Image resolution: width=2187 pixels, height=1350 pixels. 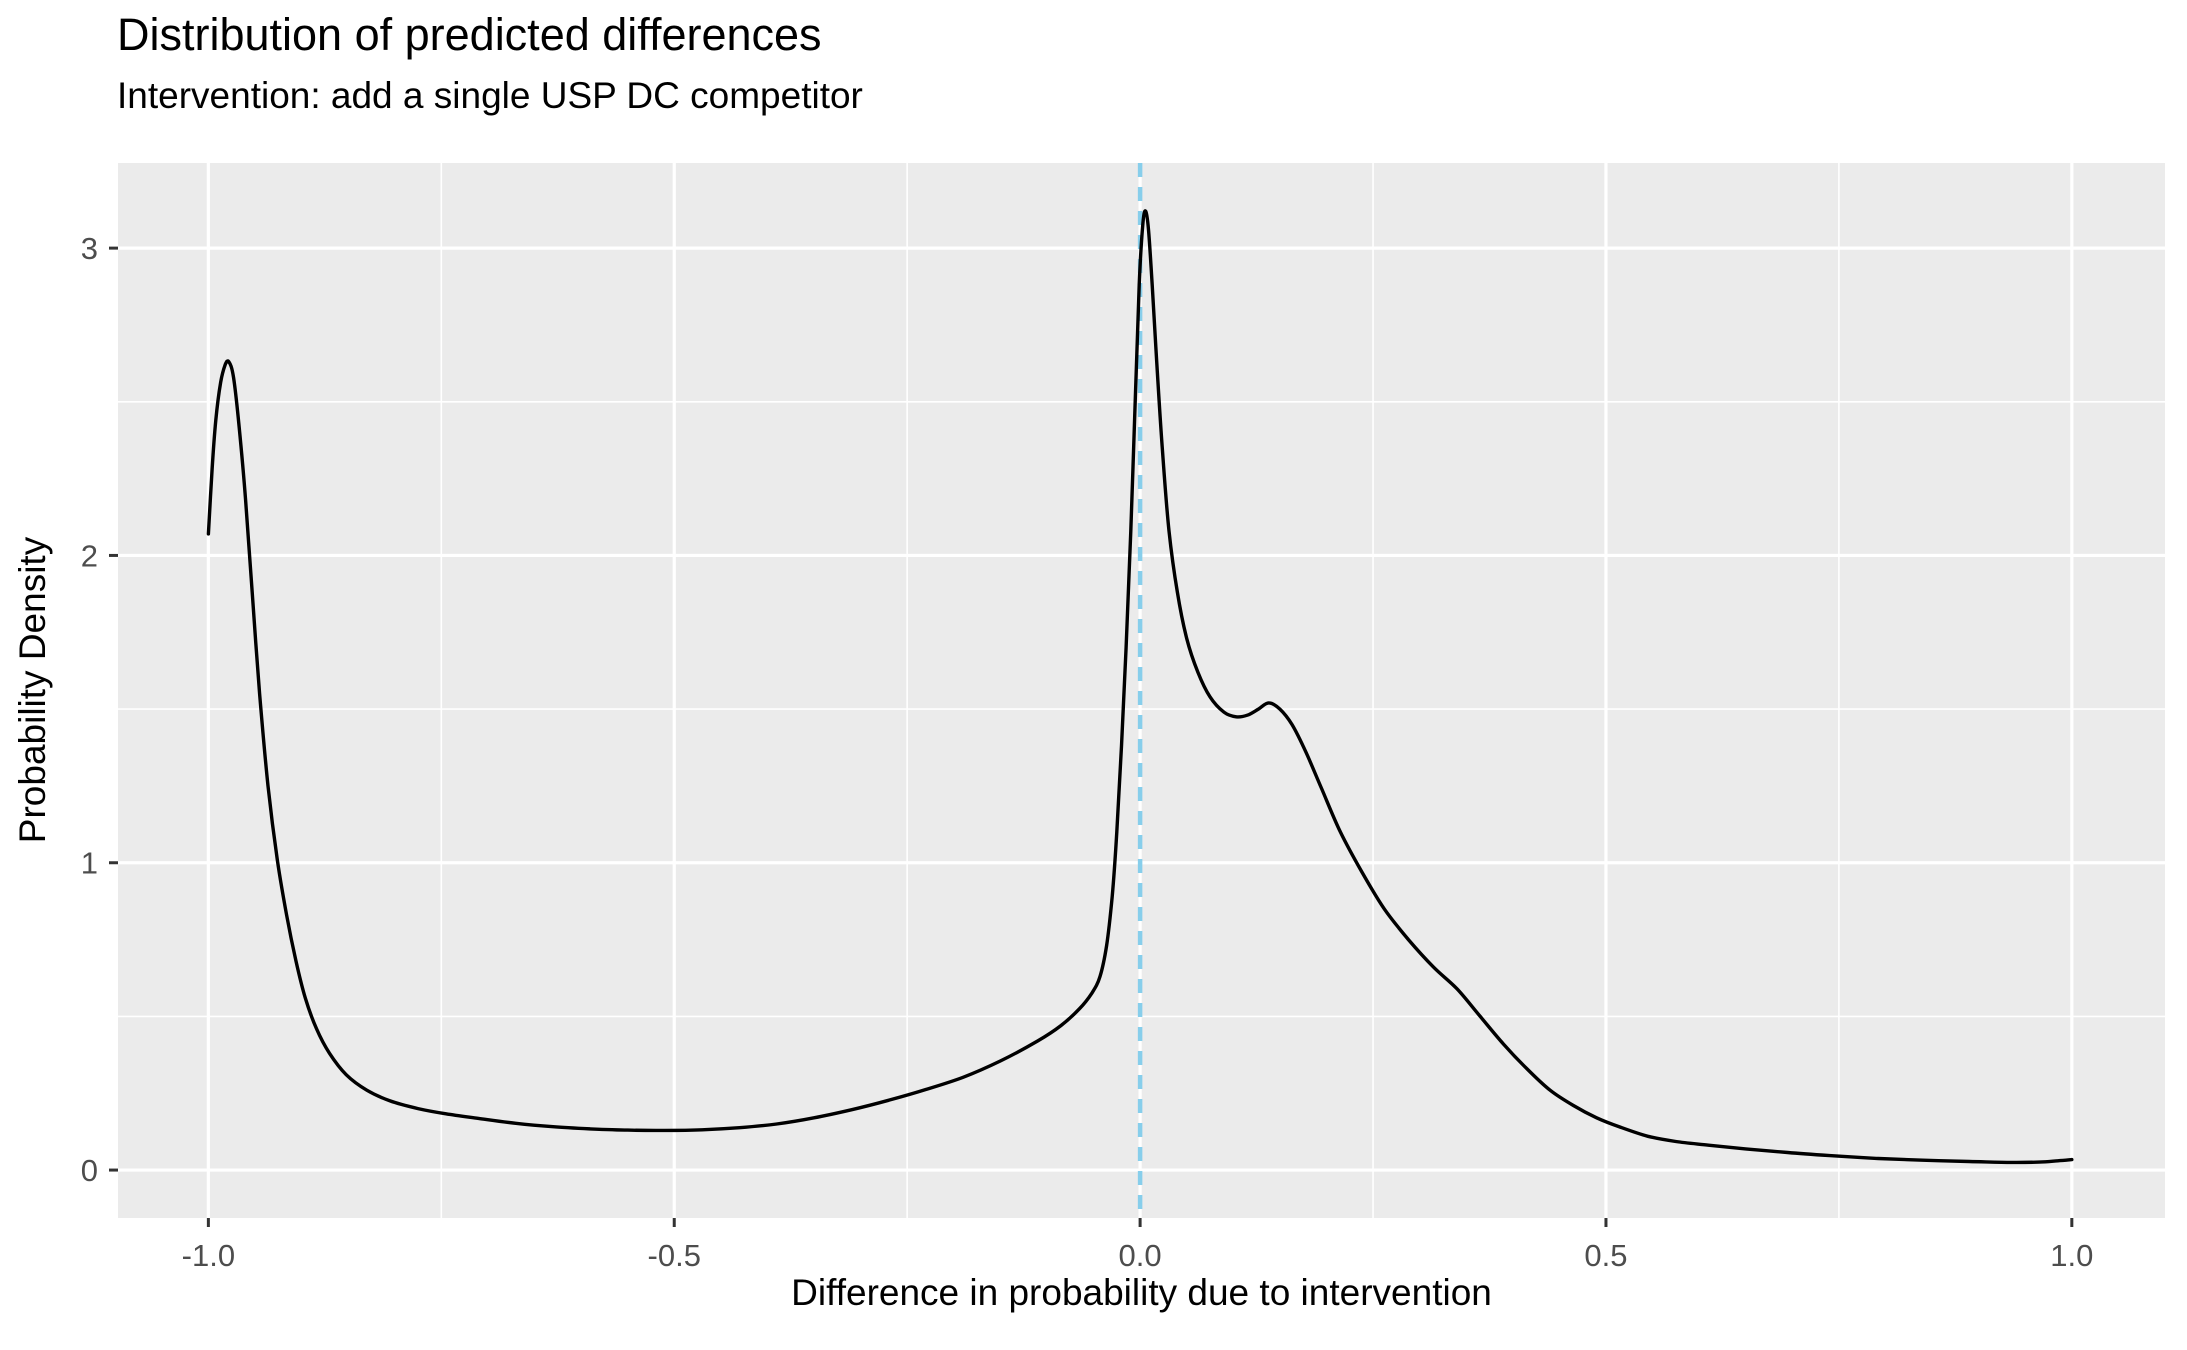 What do you see at coordinates (89, 863) in the screenshot?
I see `y-tick-label: 1` at bounding box center [89, 863].